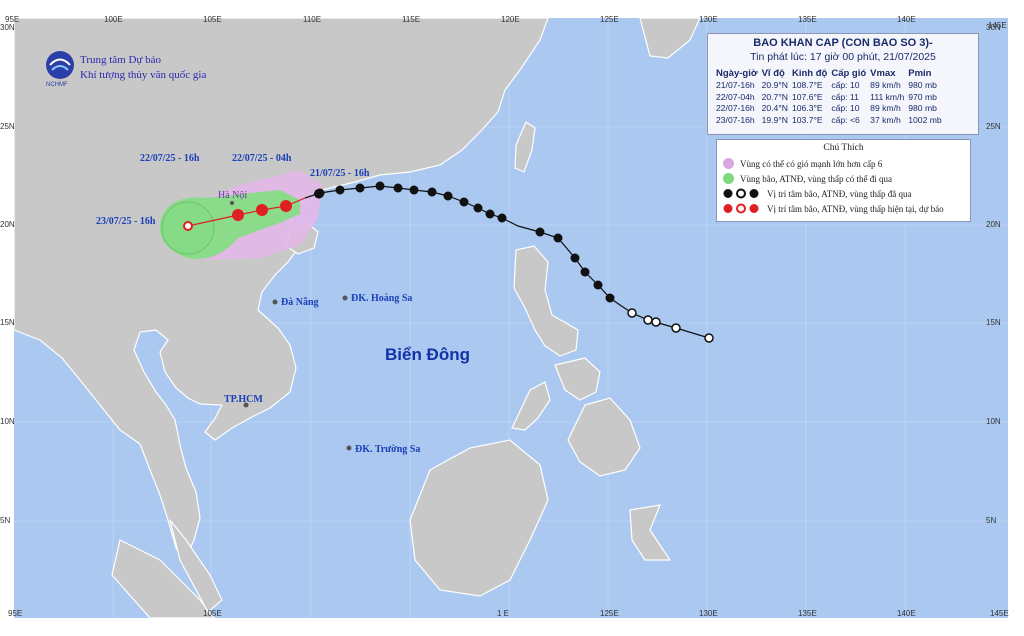  I want to click on table-cell: 22/07-04h, so click(735, 96).